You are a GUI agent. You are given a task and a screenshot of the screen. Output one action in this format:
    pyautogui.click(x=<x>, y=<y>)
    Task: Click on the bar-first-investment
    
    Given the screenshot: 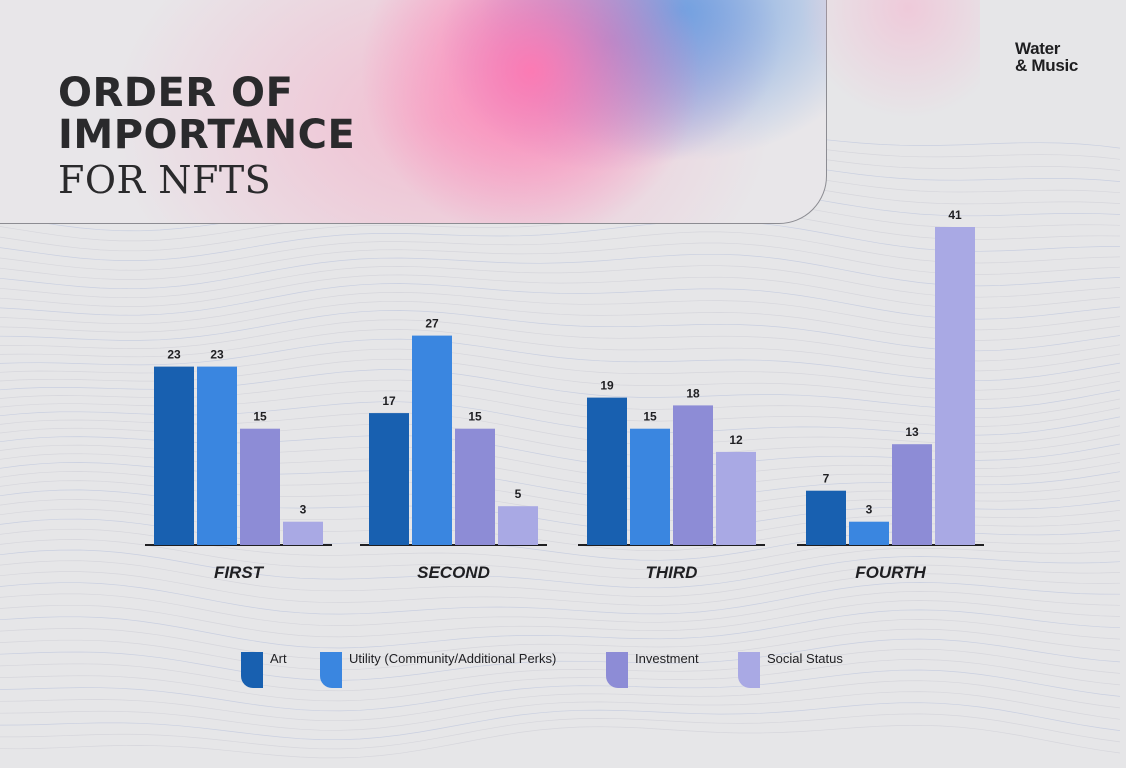 What is the action you would take?
    pyautogui.click(x=260, y=486)
    